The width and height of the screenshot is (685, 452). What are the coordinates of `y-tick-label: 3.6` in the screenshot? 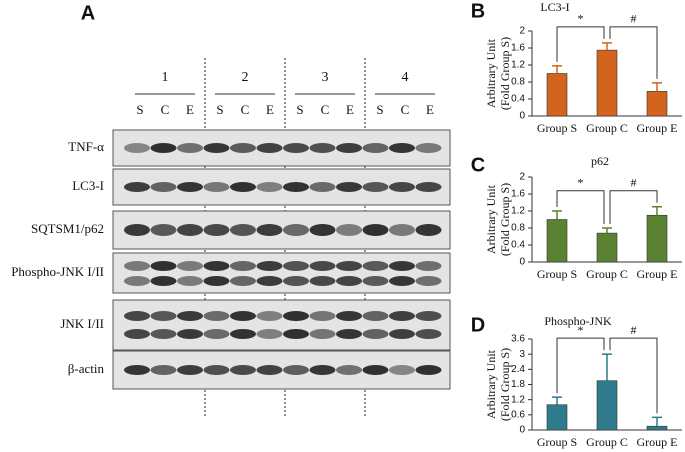 It's located at (518, 339).